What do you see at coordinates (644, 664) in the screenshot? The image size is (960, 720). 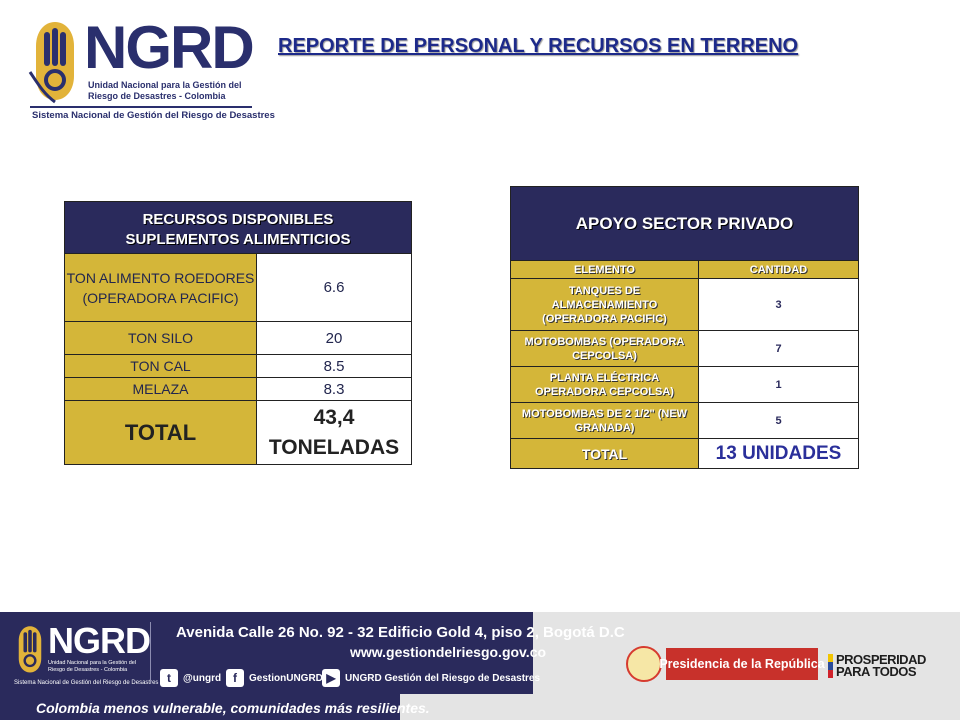 I see `colombia-seal-icon` at bounding box center [644, 664].